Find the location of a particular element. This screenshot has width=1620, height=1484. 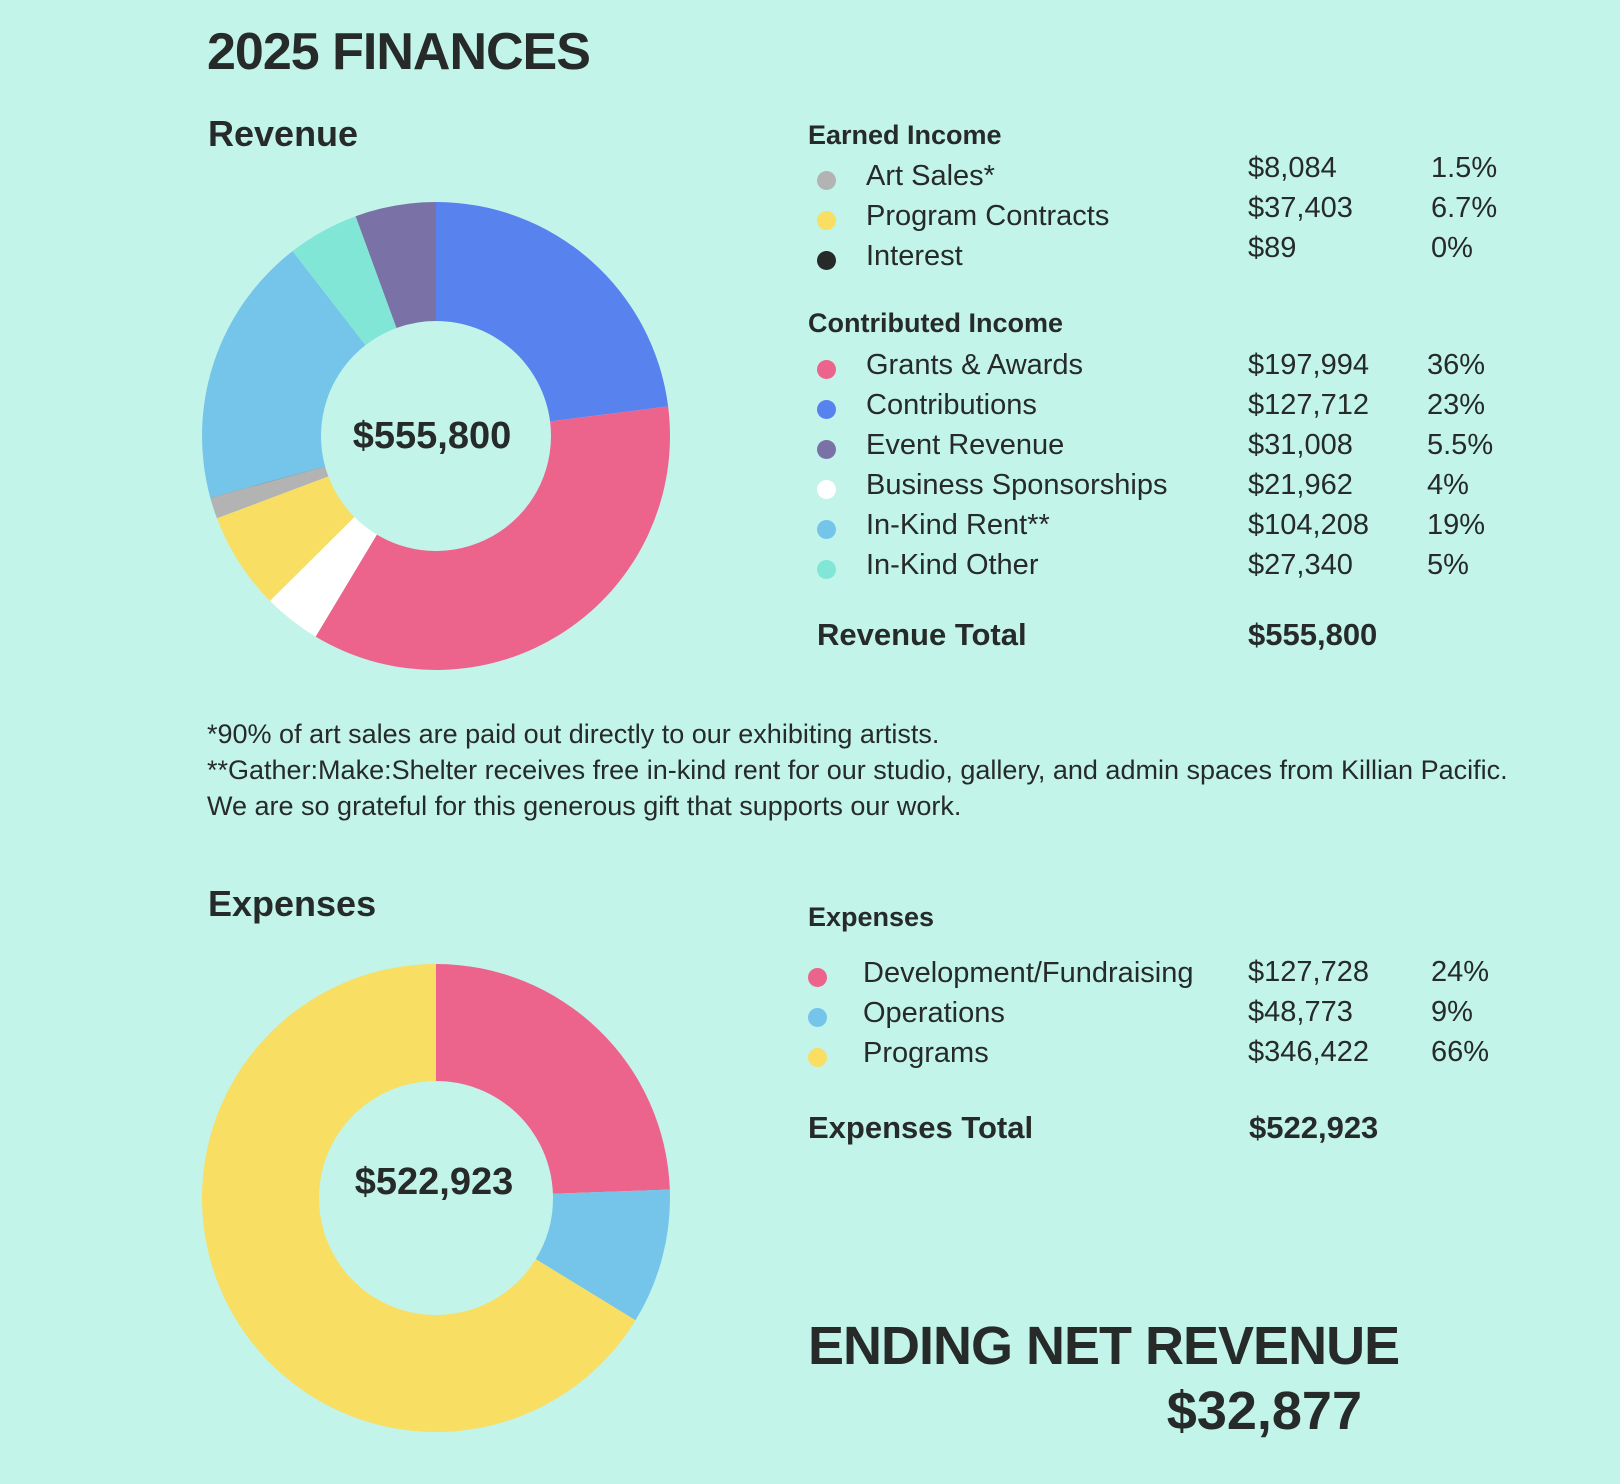

expenses-section-title: Expenses is located at coordinates (292, 903).